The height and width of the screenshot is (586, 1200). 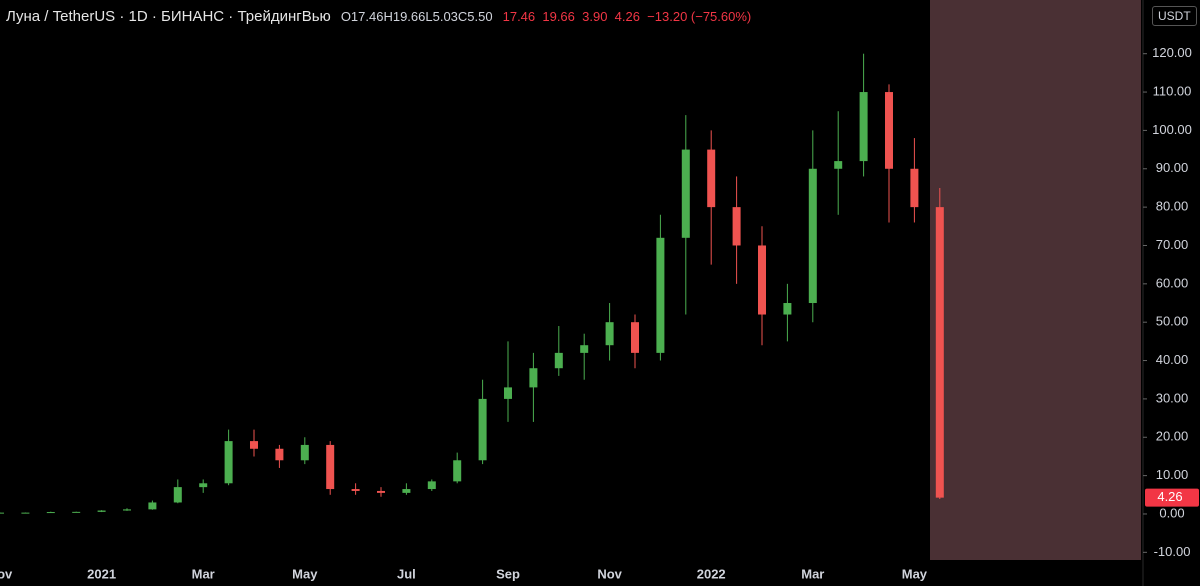 I want to click on y-tick-label: 100.00, so click(x=1172, y=129).